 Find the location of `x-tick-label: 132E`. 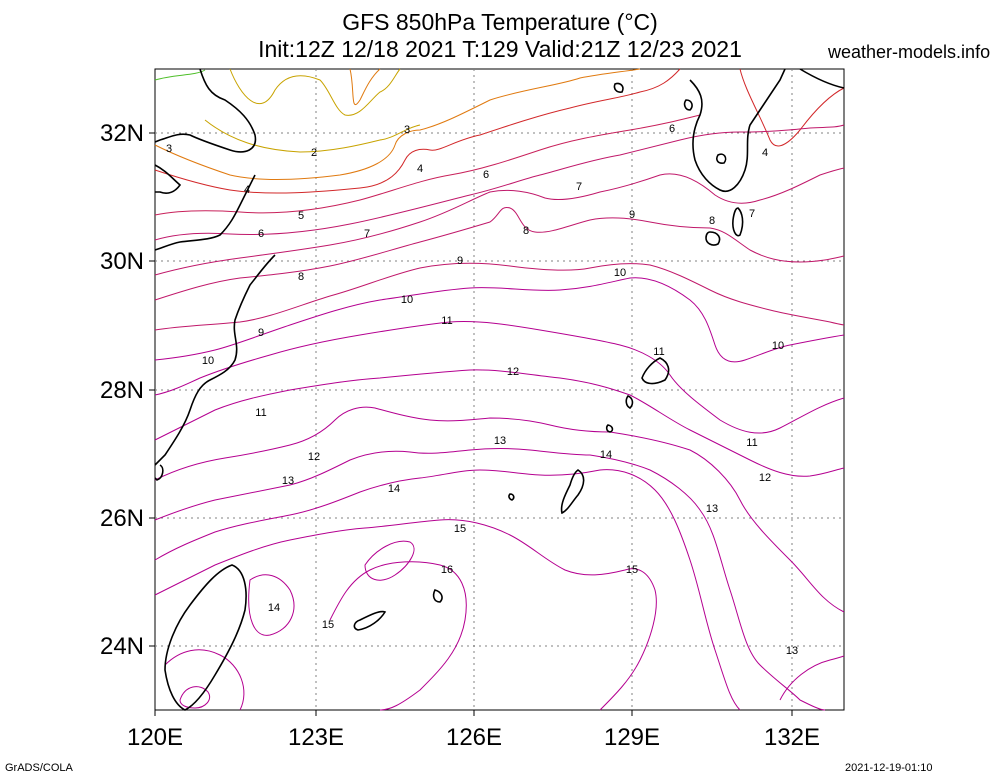

x-tick-label: 132E is located at coordinates (792, 737).